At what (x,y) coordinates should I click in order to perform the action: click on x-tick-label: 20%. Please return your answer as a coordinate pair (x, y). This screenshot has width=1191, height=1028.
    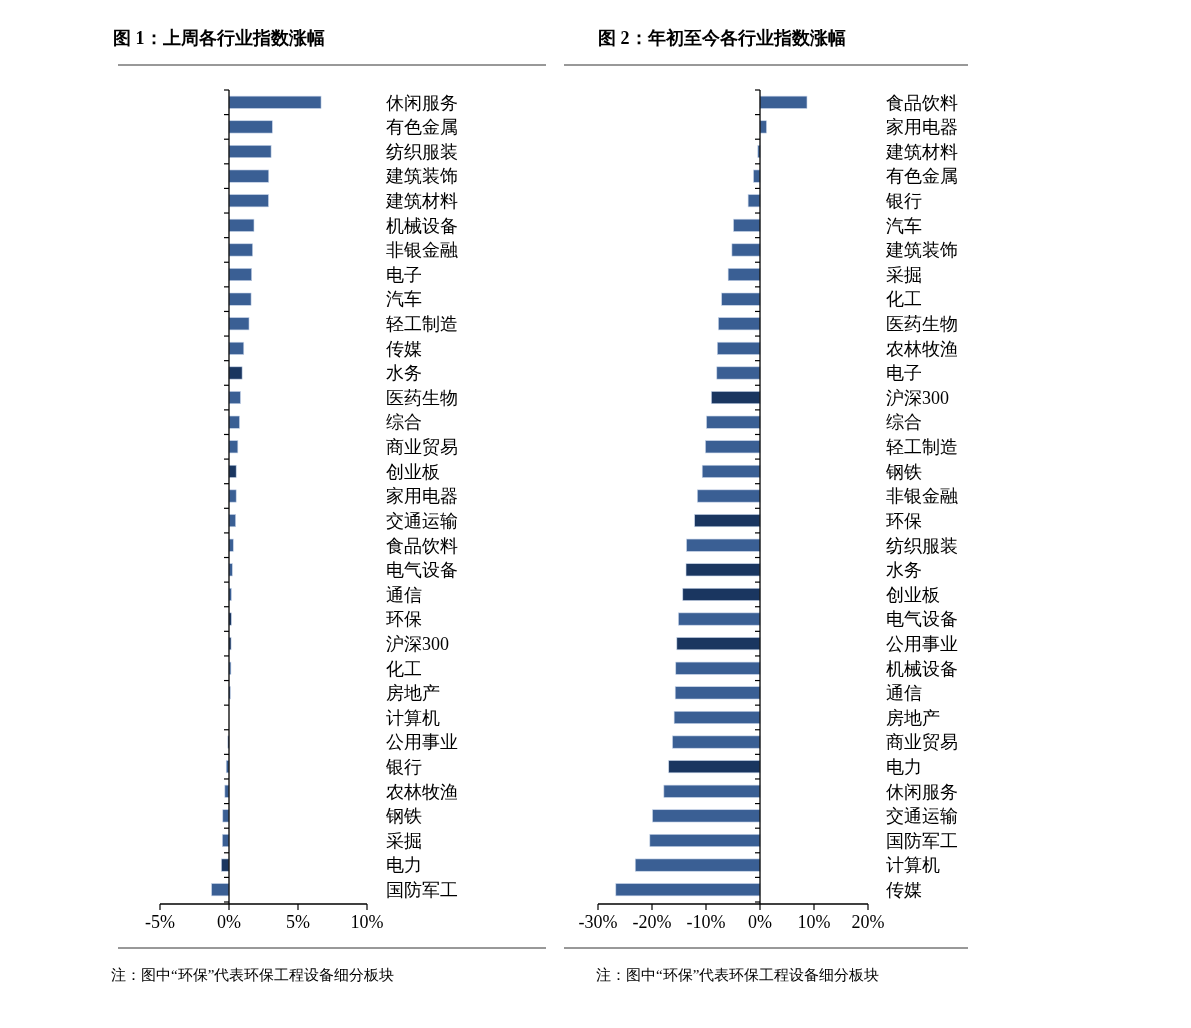
    Looking at the image, I should click on (868, 922).